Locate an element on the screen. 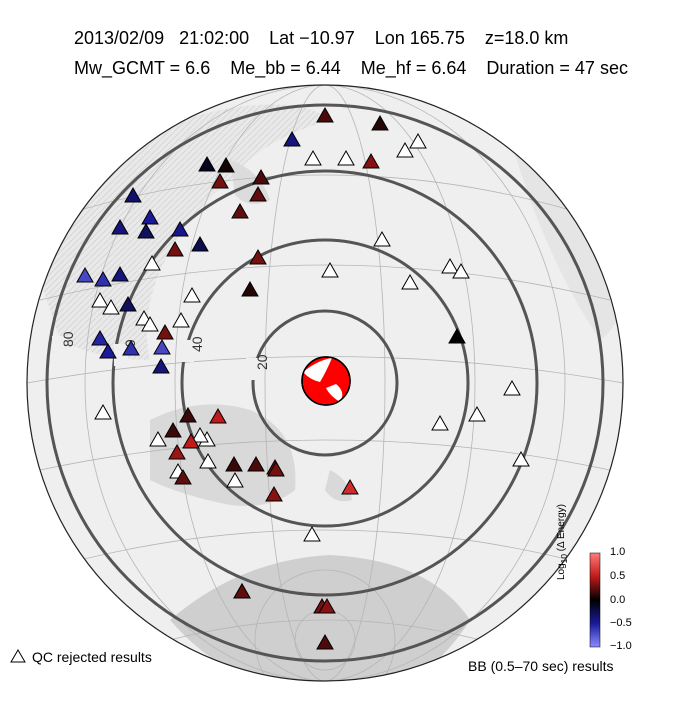 Image resolution: width=680 pixels, height=720 pixels. distance-label-80: 80 is located at coordinates (68, 339).